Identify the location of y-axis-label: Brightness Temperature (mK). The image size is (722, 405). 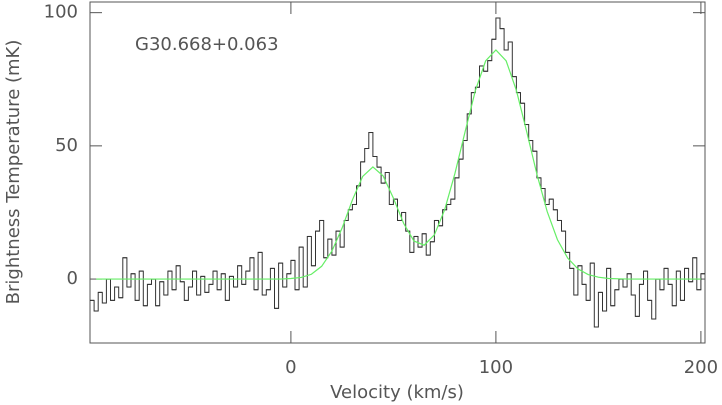
(13, 172).